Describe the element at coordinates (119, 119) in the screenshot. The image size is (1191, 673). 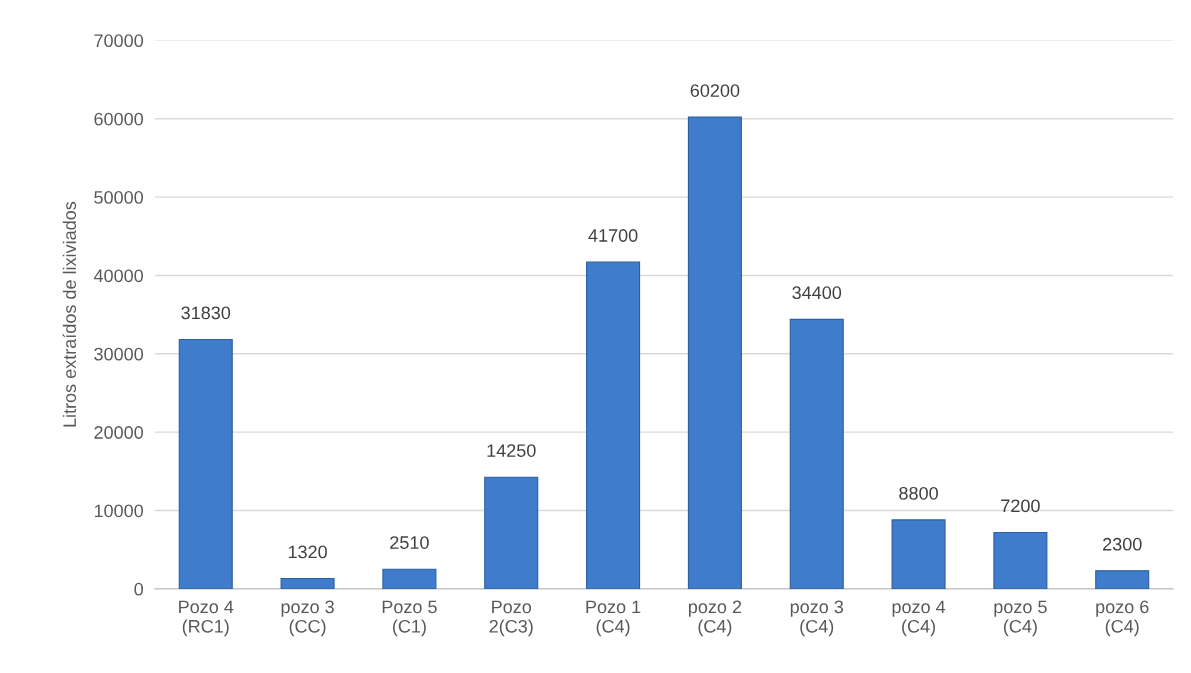
I see `y-tick-label: 60000` at that location.